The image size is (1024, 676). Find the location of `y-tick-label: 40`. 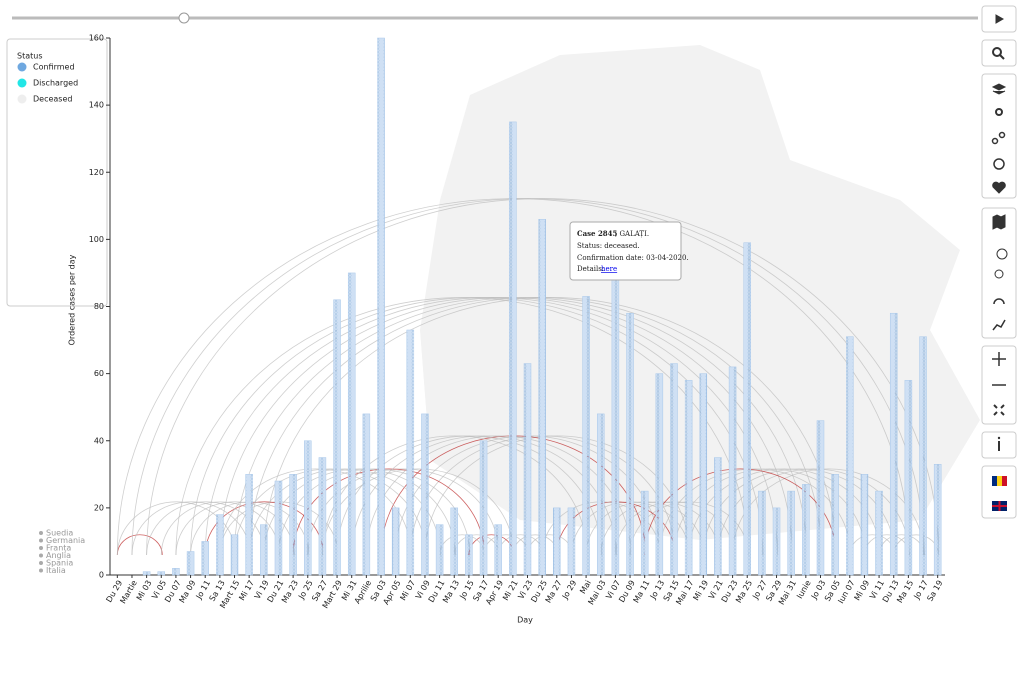

y-tick-label: 40 is located at coordinates (99, 440).